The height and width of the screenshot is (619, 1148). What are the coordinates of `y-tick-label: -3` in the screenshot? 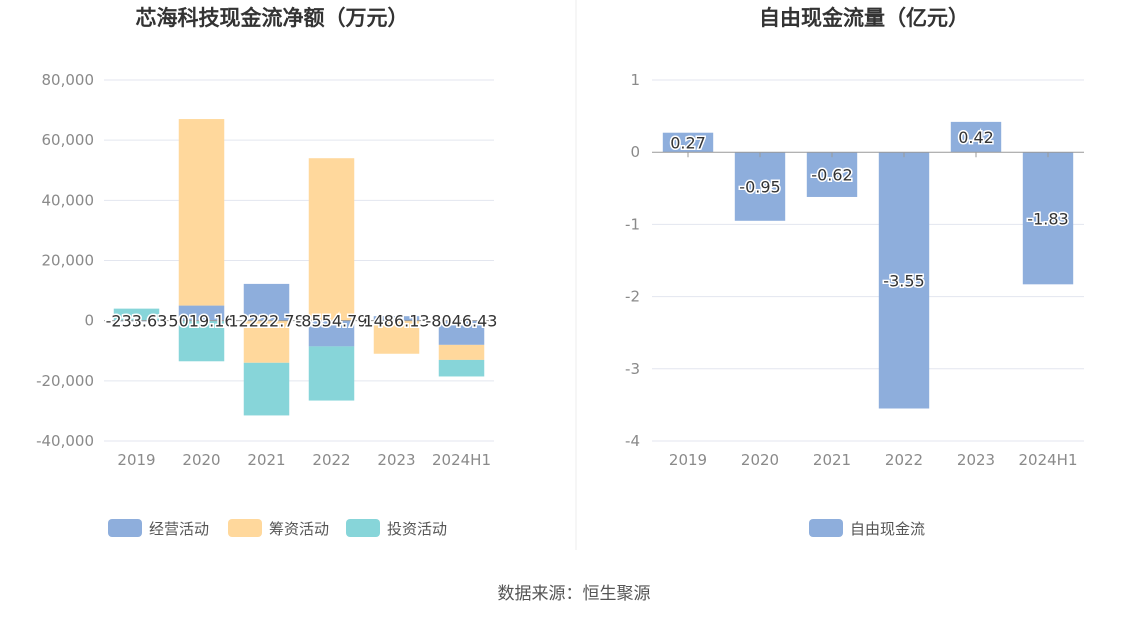 It's located at (632, 369).